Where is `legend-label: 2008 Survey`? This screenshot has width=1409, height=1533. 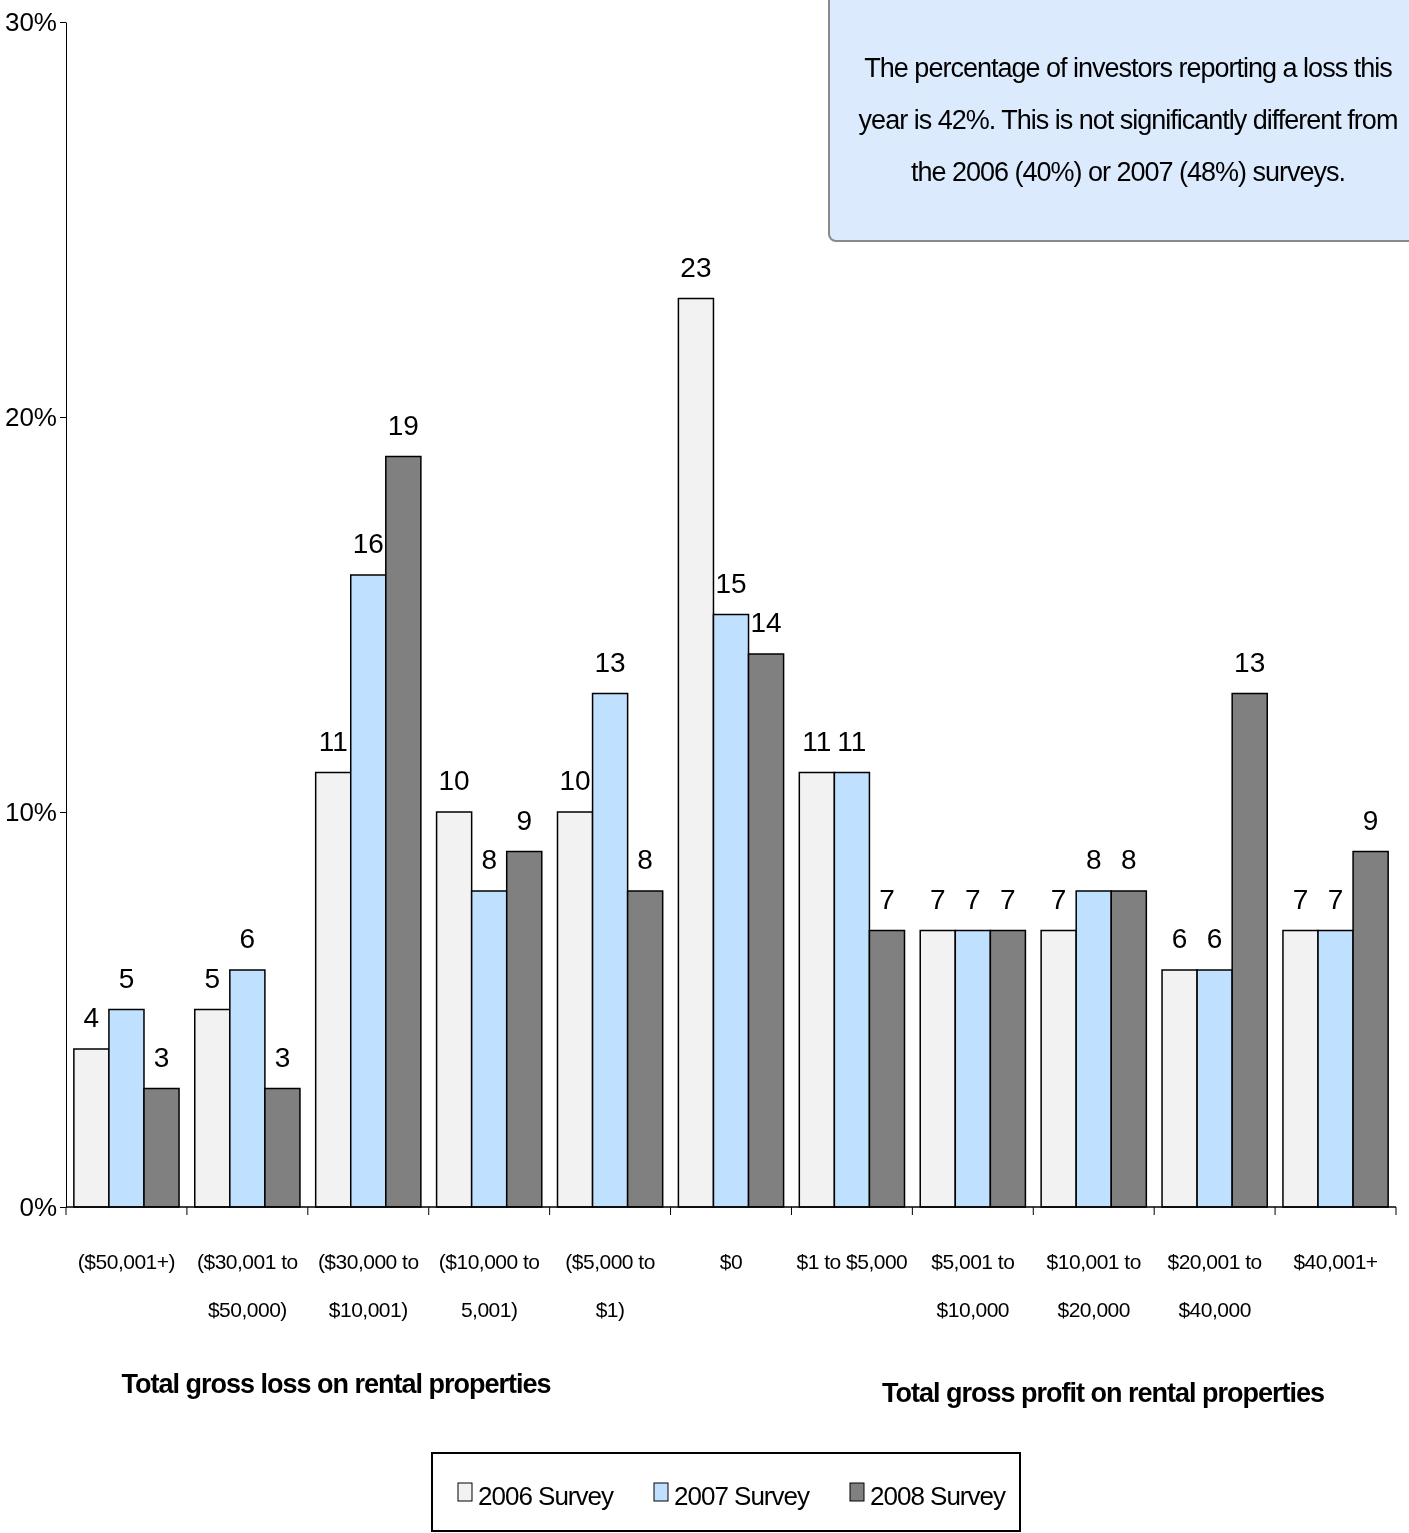 legend-label: 2008 Survey is located at coordinates (938, 1496).